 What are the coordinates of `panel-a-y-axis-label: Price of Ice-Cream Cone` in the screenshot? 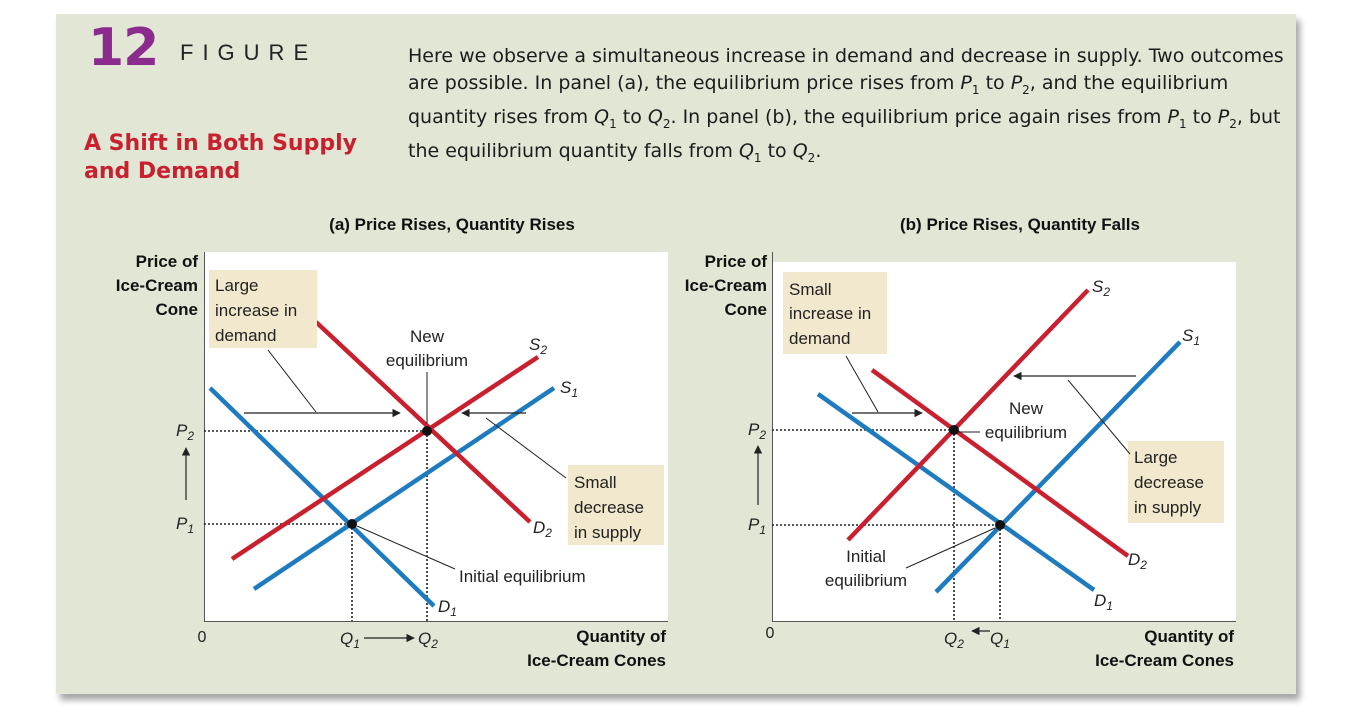 It's located at (157, 285).